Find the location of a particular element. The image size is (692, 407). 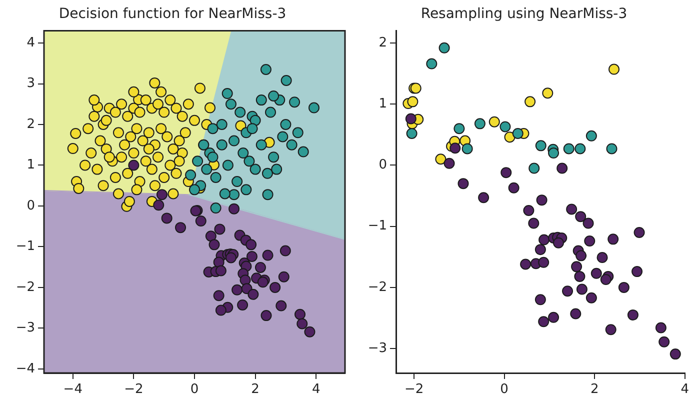

y-tick-label: 2 is located at coordinates (30, 124).